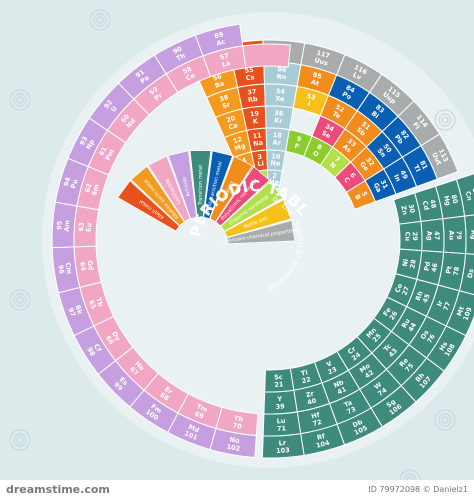  I want to click on atomic-number: 86, so click(282, 69).